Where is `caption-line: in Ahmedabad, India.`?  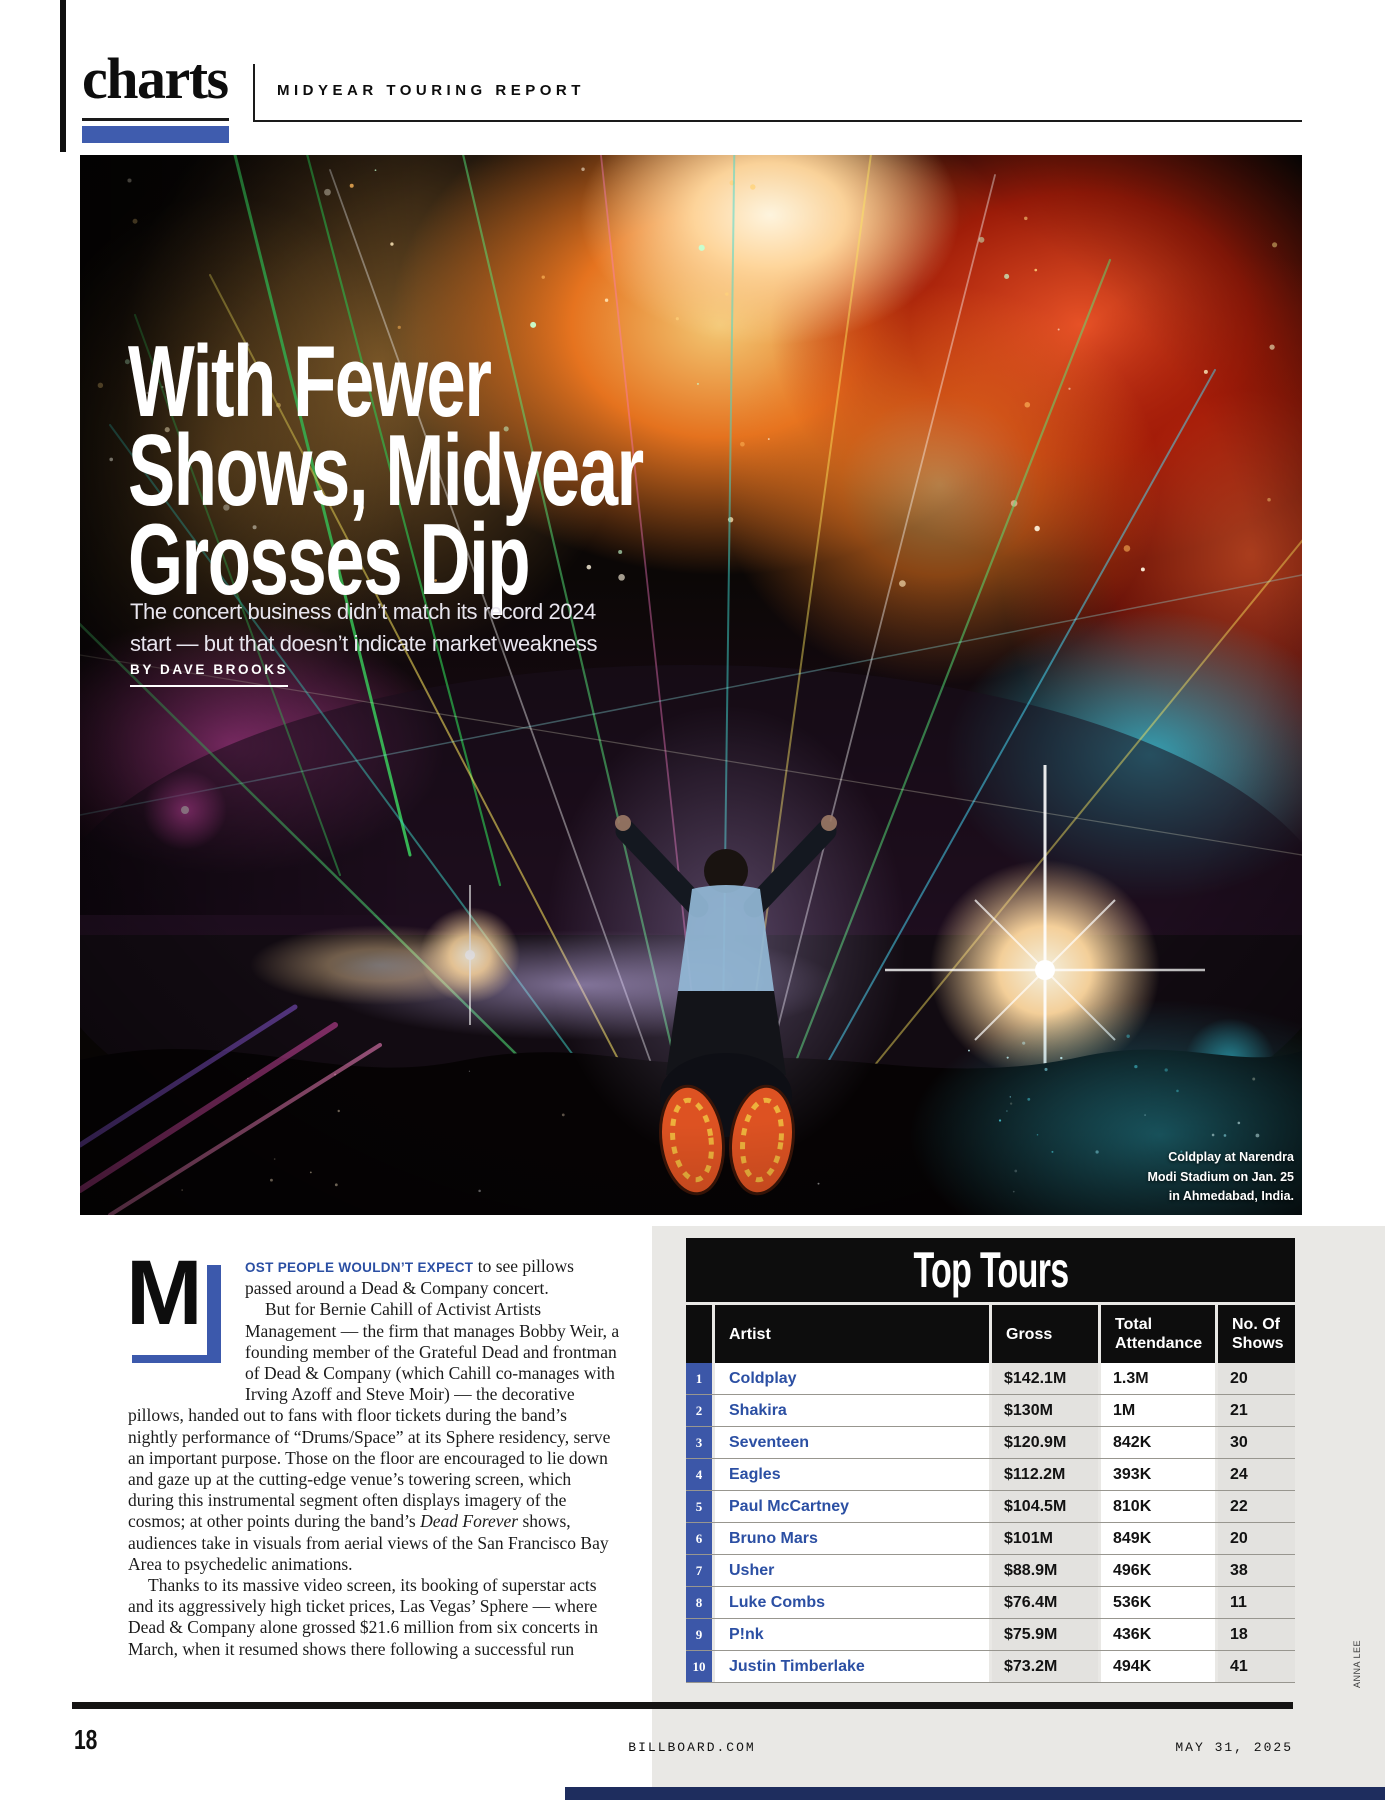 caption-line: in Ahmedabad, India. is located at coordinates (1231, 1196).